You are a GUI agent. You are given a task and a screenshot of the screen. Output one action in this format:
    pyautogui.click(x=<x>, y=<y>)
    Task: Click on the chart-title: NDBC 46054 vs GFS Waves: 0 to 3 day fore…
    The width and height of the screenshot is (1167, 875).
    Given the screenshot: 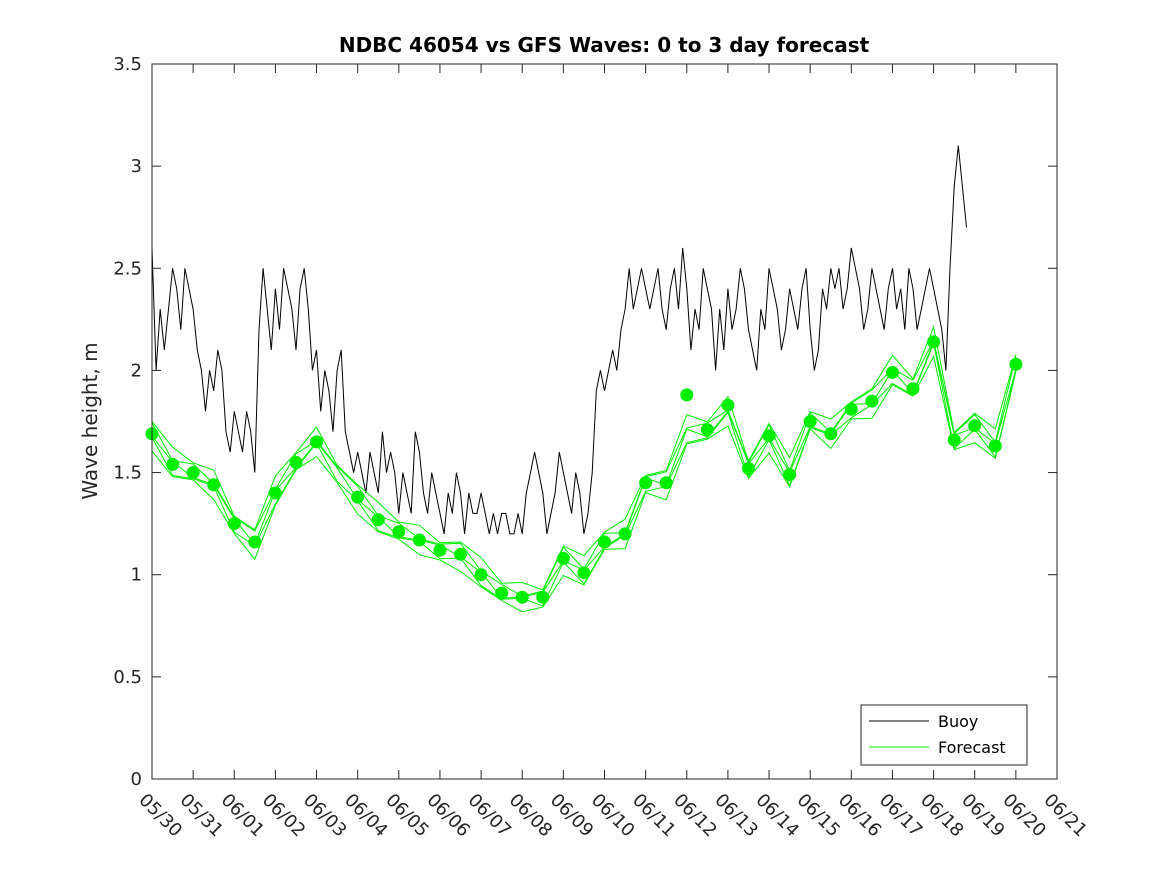 What is the action you would take?
    pyautogui.click(x=604, y=45)
    